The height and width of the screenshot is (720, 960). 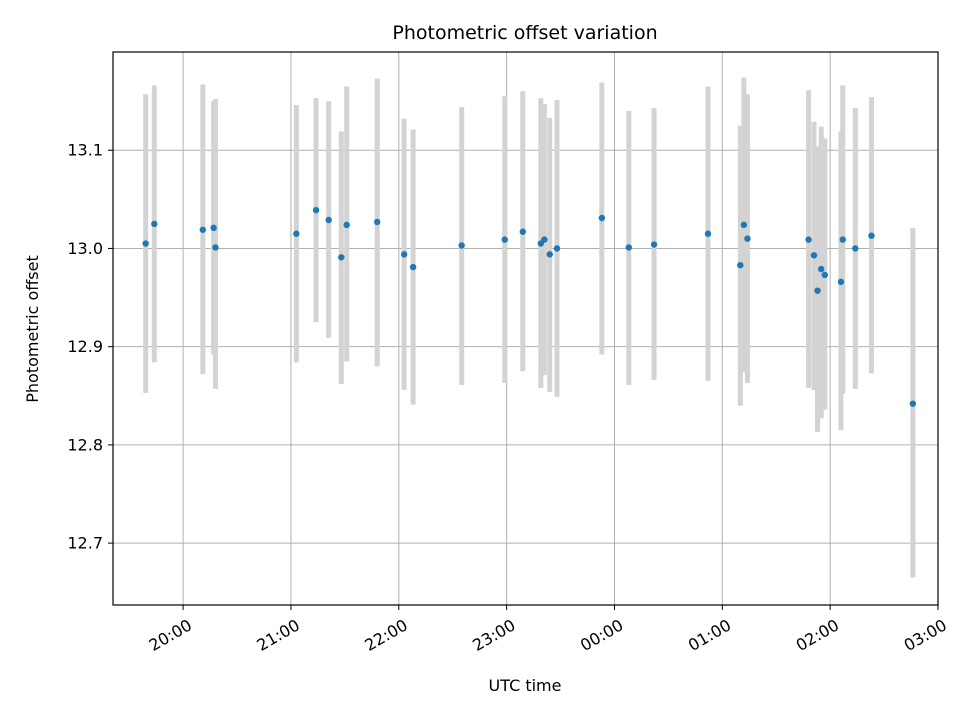 I want to click on y-axis-label: Photometric offset, so click(x=32, y=329).